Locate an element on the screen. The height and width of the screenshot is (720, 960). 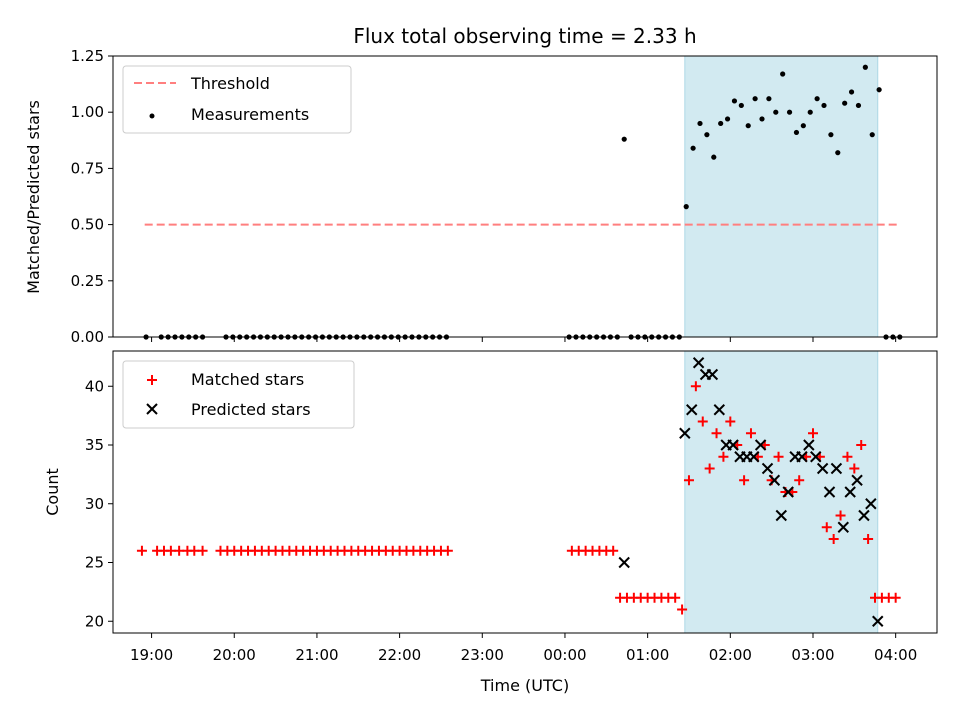
y-tick-label: 1.25 is located at coordinates (87, 56).